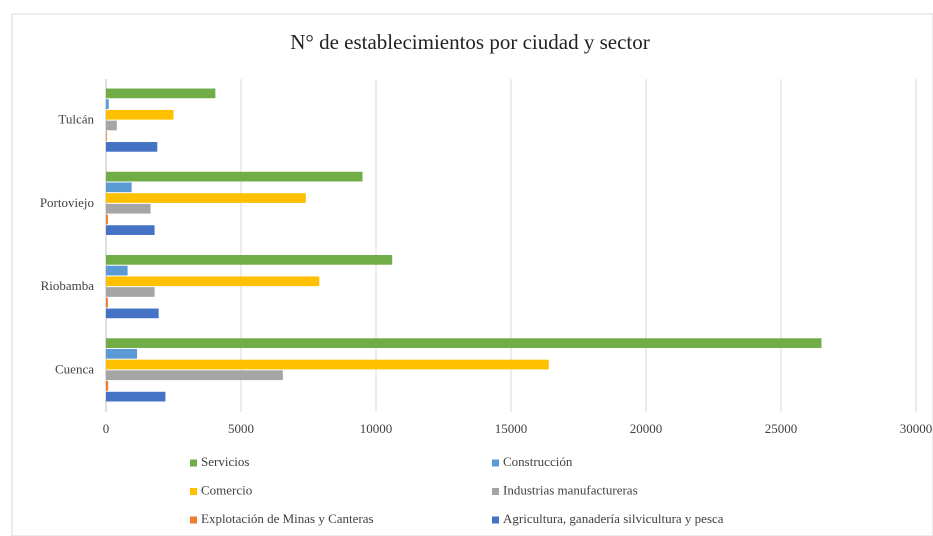  I want to click on legend-label: Servicios, so click(225, 461).